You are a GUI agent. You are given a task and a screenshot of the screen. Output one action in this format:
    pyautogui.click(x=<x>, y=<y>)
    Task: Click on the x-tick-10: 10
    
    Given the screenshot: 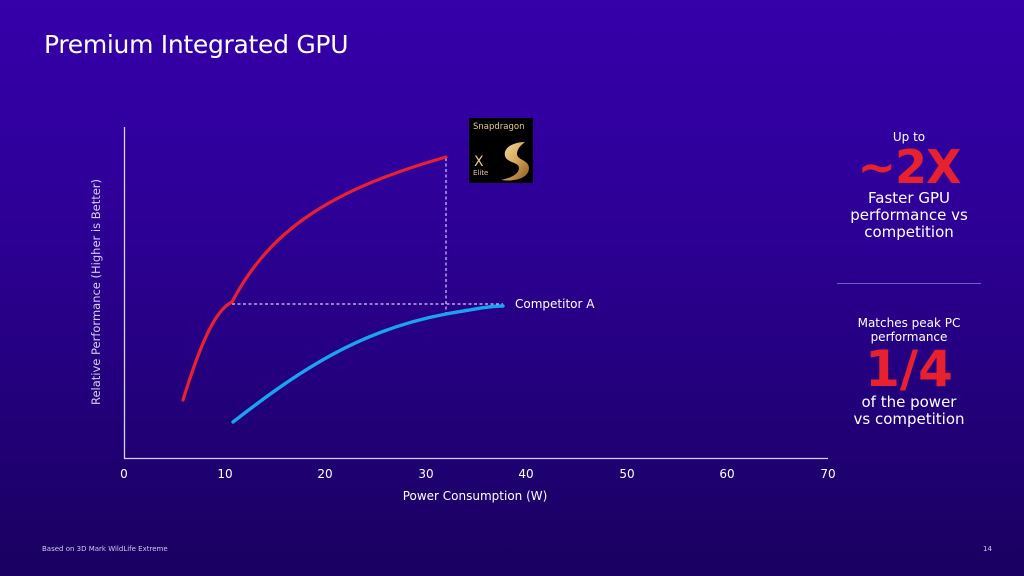 What is the action you would take?
    pyautogui.click(x=225, y=474)
    